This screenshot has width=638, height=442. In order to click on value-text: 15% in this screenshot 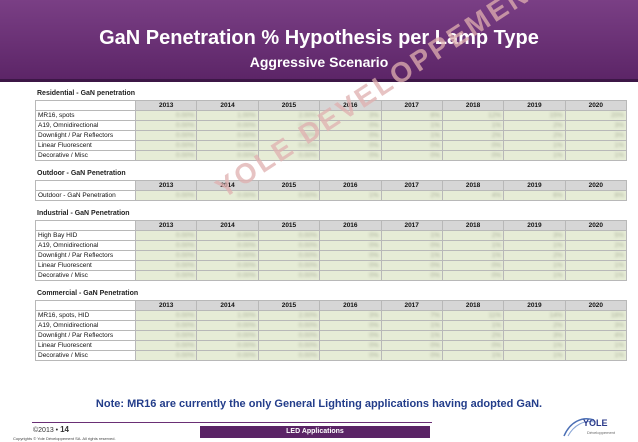, I will do `click(556, 115)`.